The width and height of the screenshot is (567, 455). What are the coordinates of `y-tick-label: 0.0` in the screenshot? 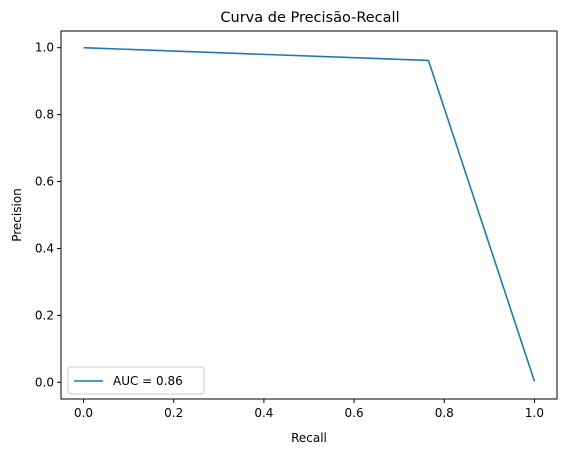 It's located at (44, 382).